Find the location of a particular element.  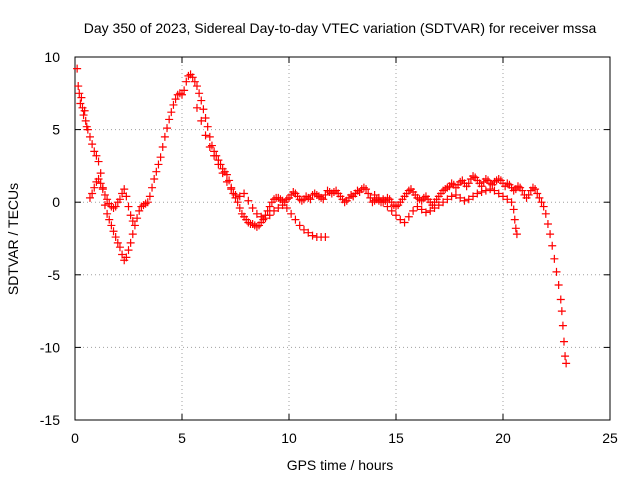

x-tick-label: 15 is located at coordinates (396, 438).